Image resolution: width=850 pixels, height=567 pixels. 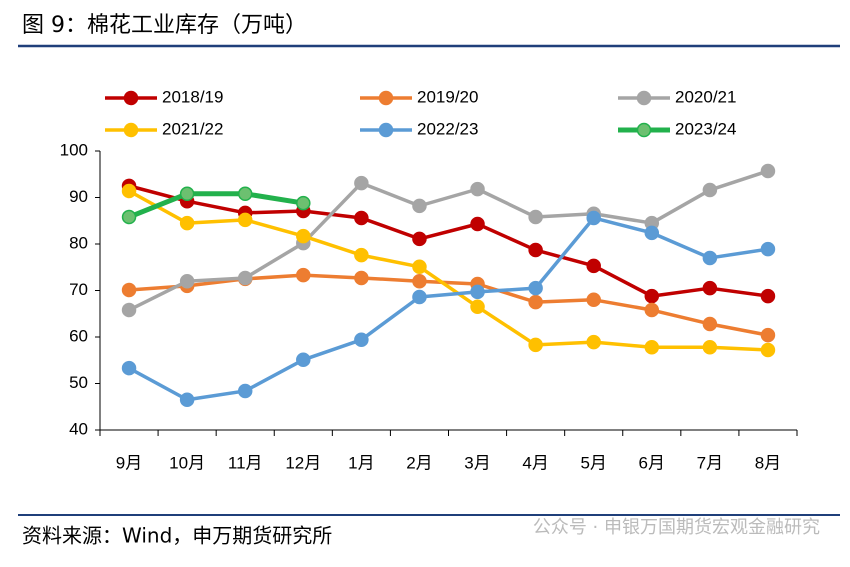 What do you see at coordinates (74, 149) in the screenshot?
I see `y-tick-label: 100` at bounding box center [74, 149].